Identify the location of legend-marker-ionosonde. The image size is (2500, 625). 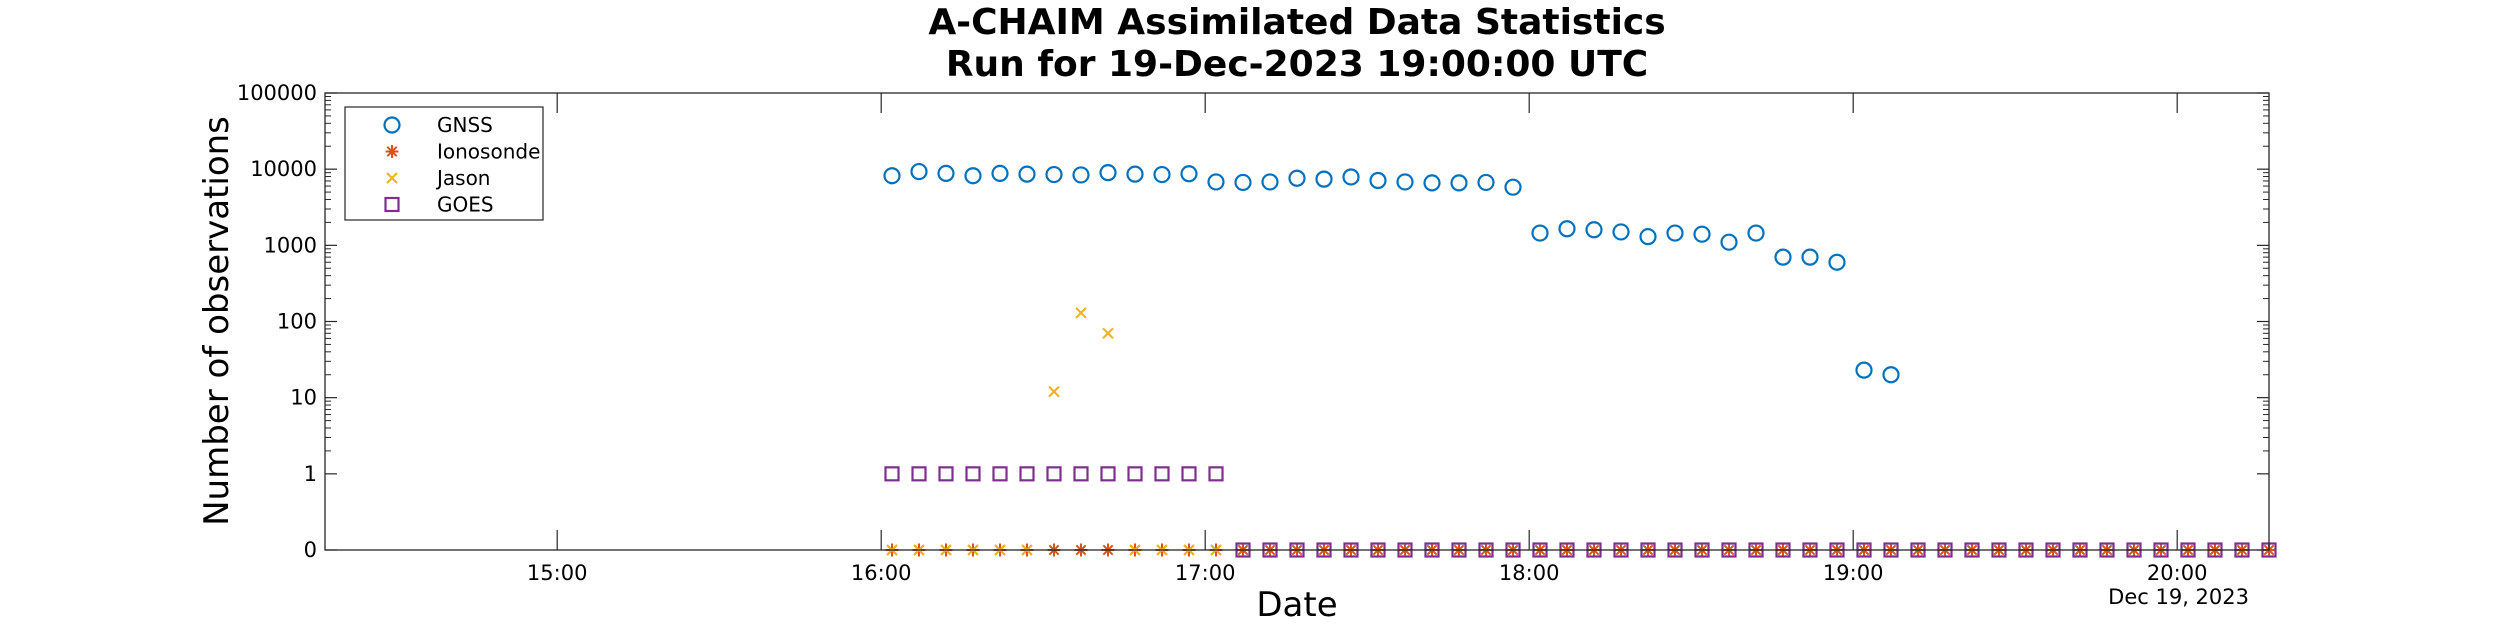
(392, 151).